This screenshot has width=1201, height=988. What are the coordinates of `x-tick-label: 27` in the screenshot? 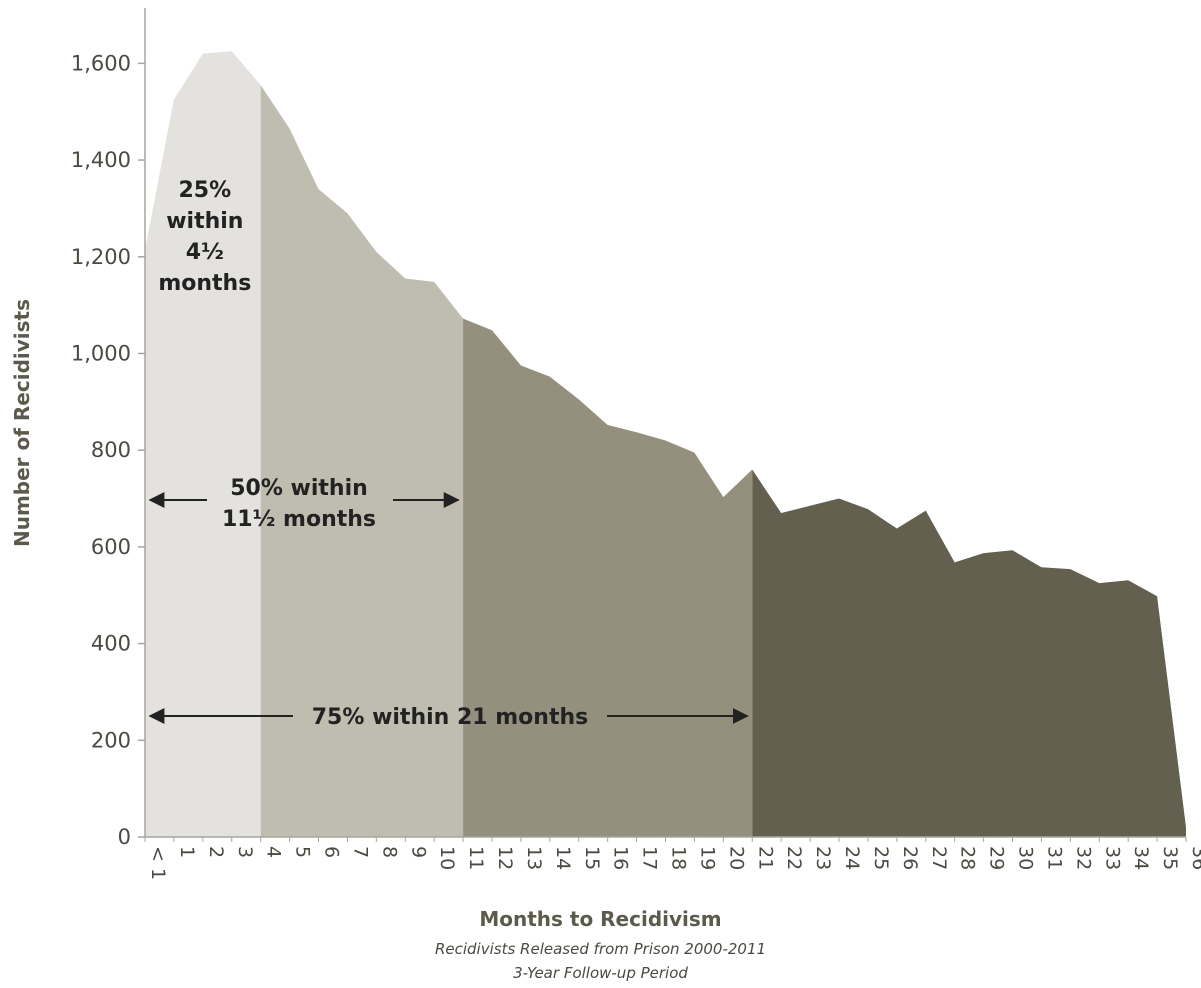 It's located at (939, 858).